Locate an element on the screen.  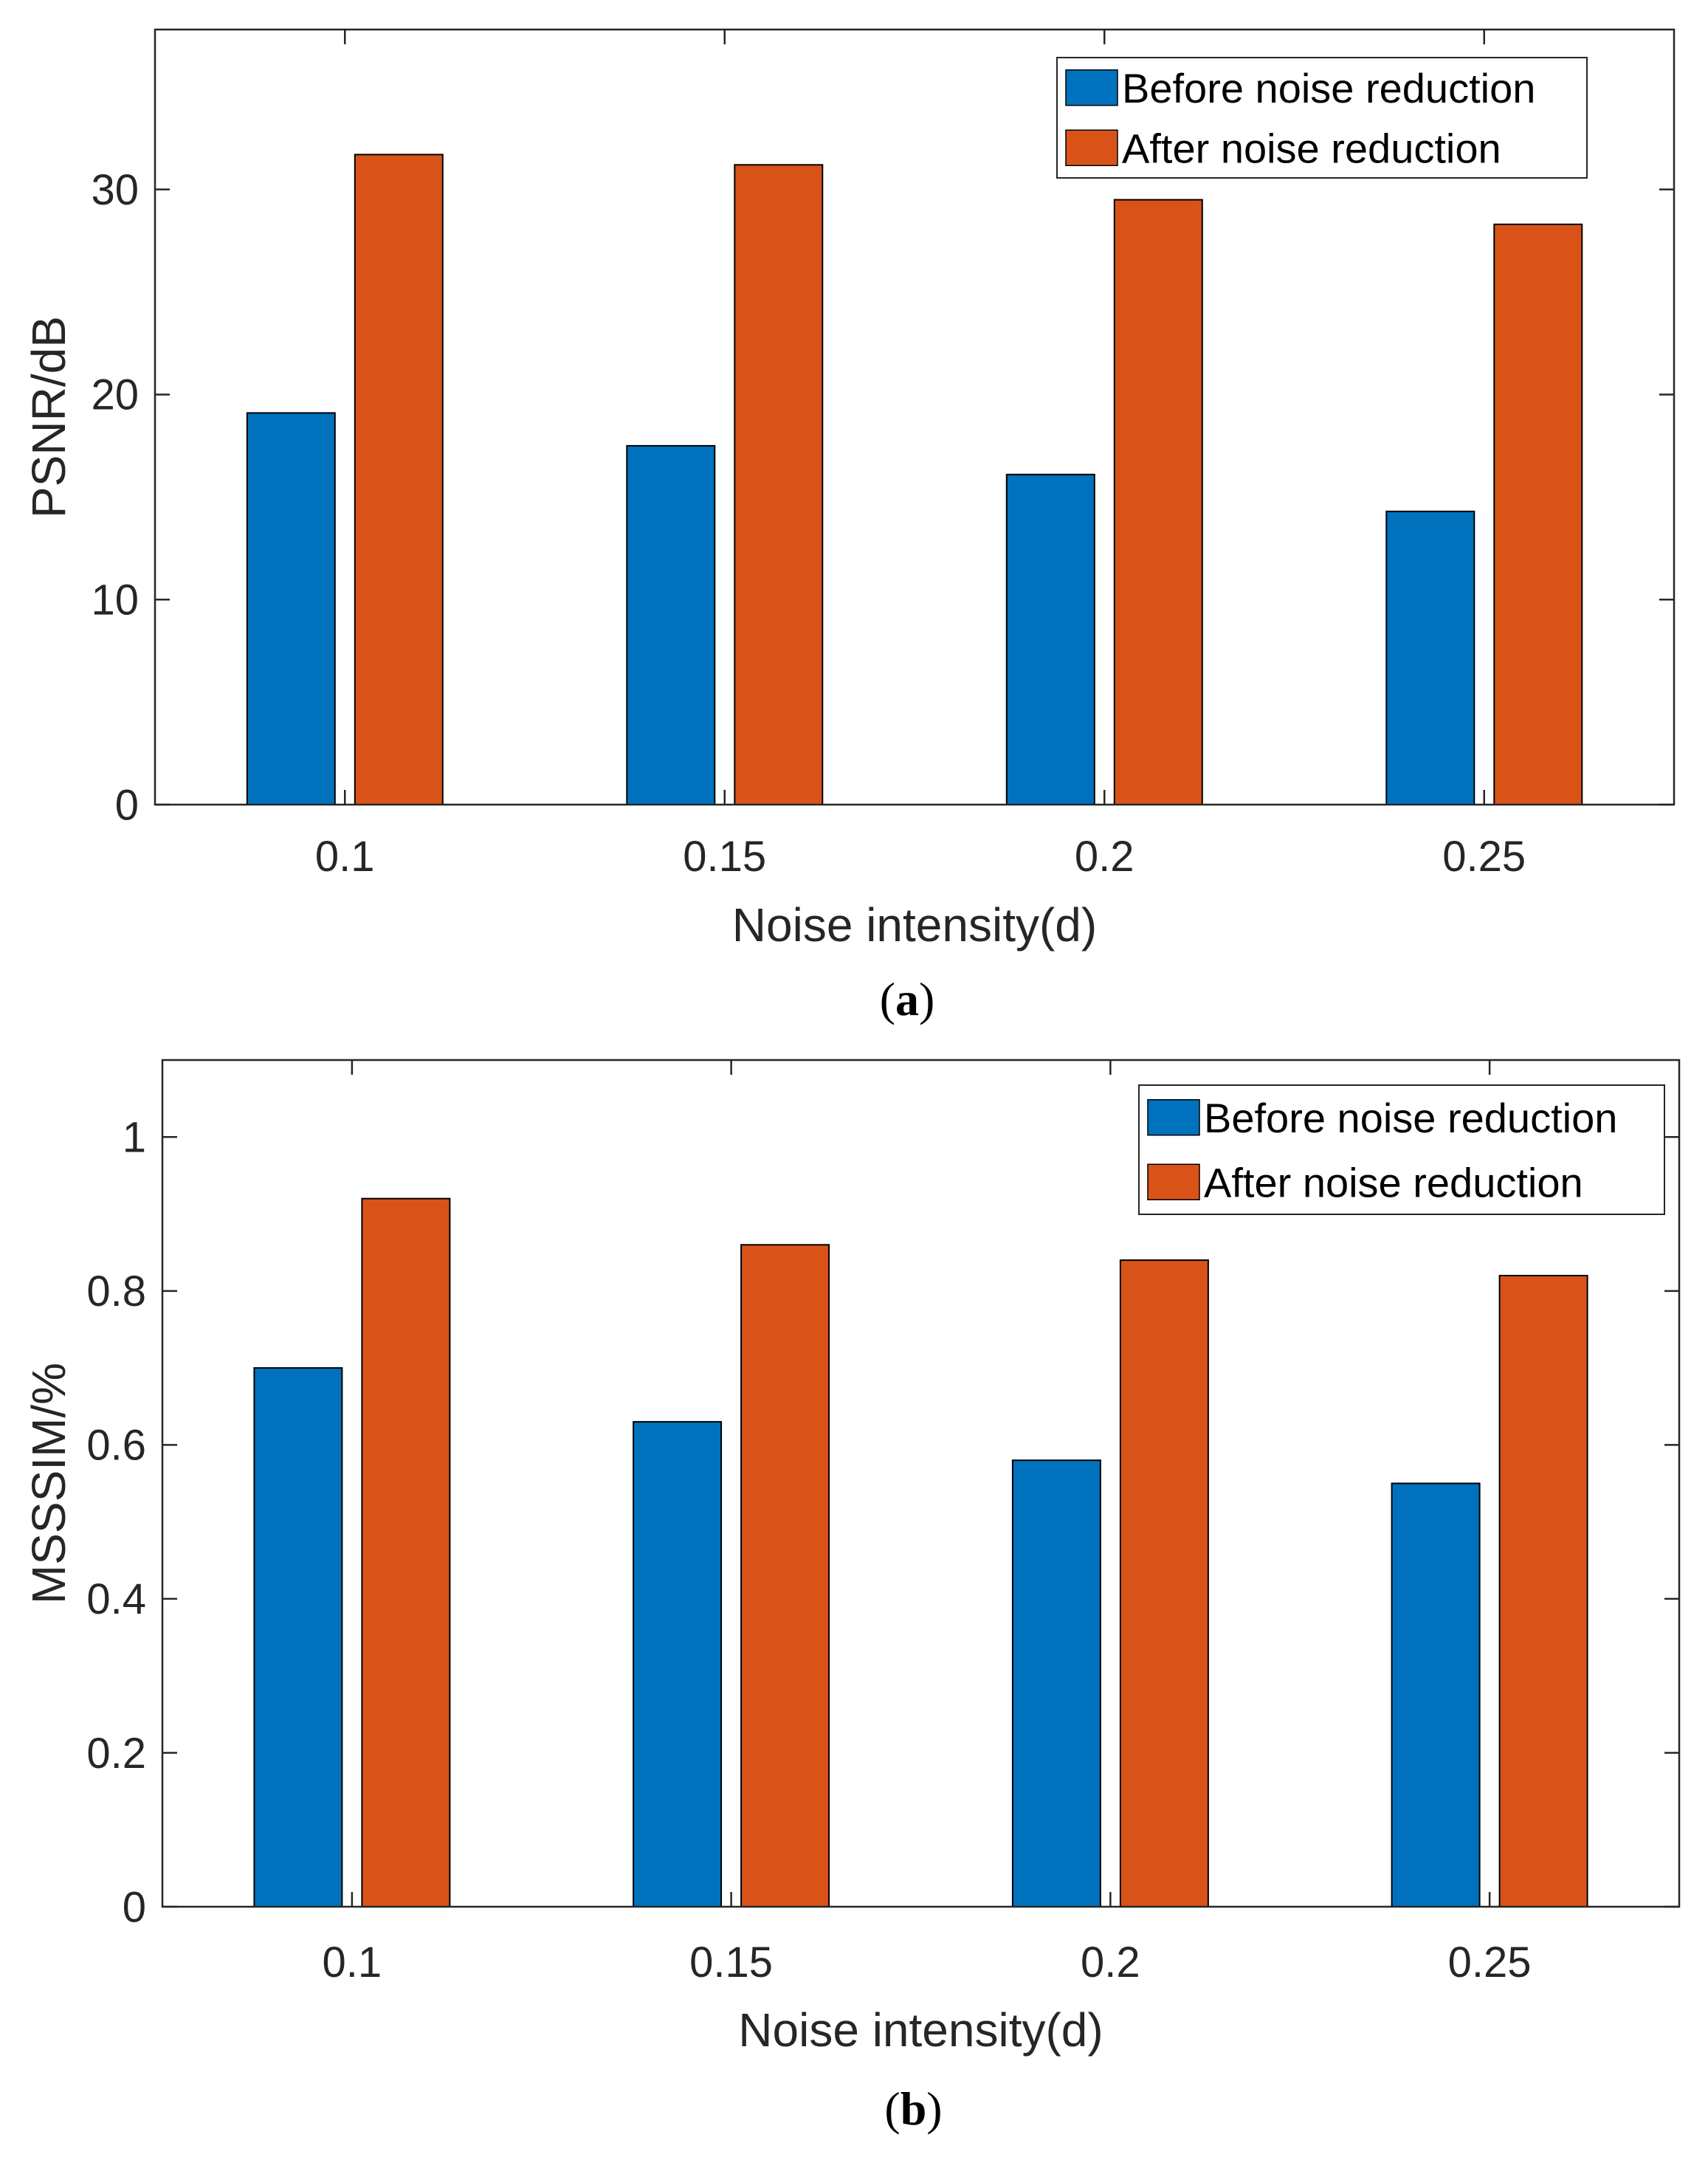
y-tick-label: 0.4 is located at coordinates (116, 1599).